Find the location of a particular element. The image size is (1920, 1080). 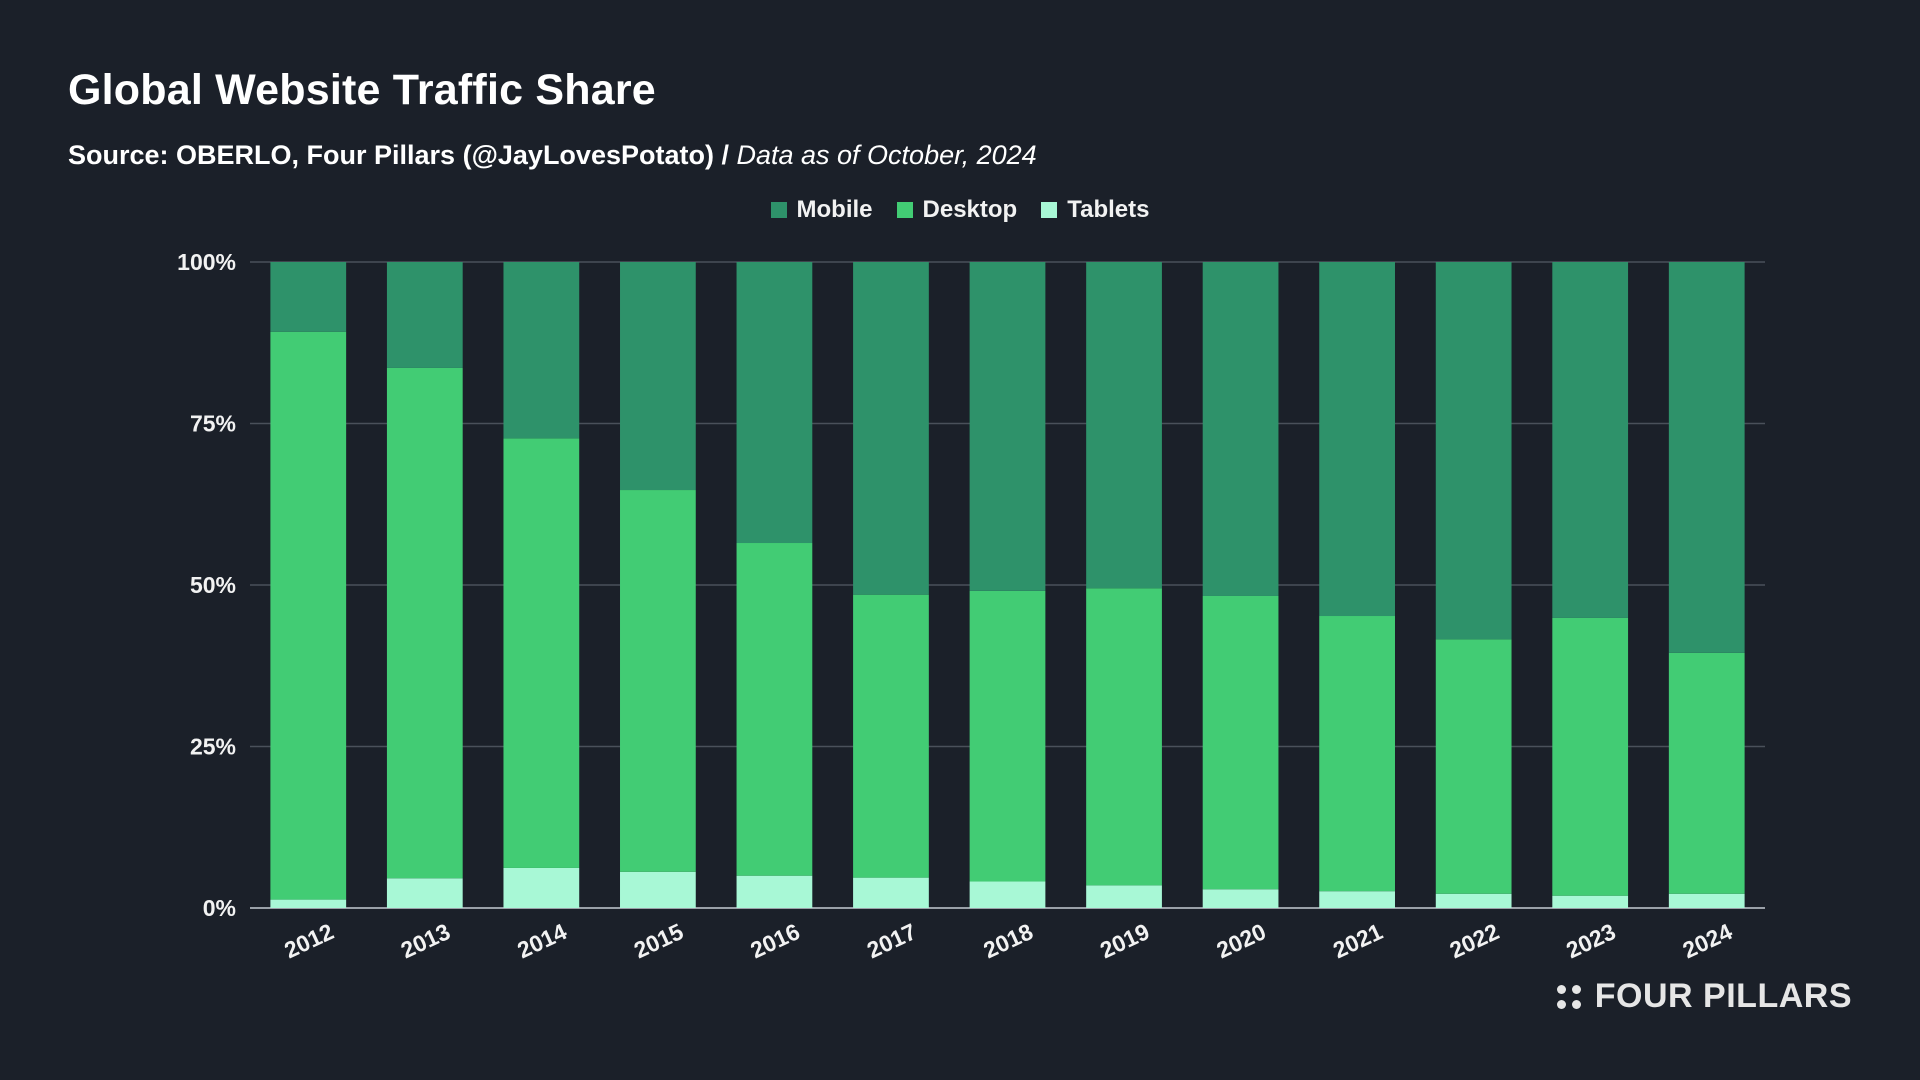

chart-legend: Mobile Desktop Tablets is located at coordinates (960, 210).